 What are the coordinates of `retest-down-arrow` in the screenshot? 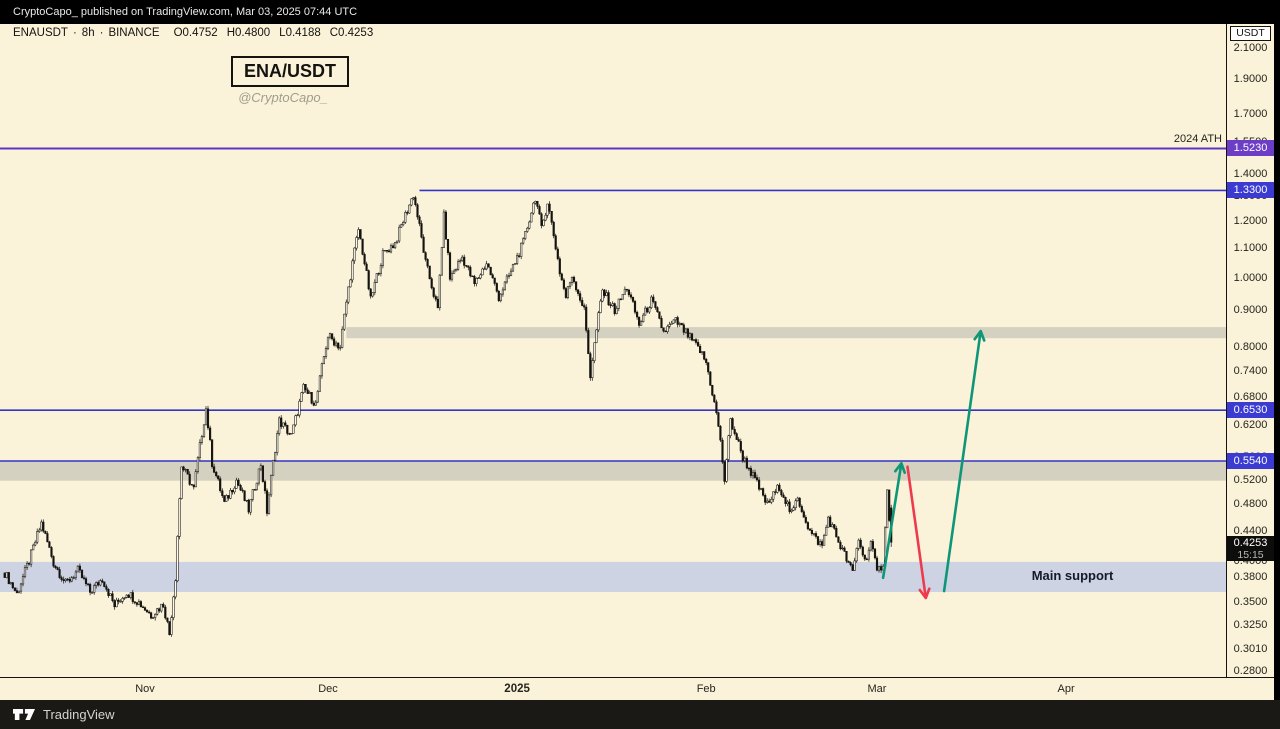 It's located at (918, 532).